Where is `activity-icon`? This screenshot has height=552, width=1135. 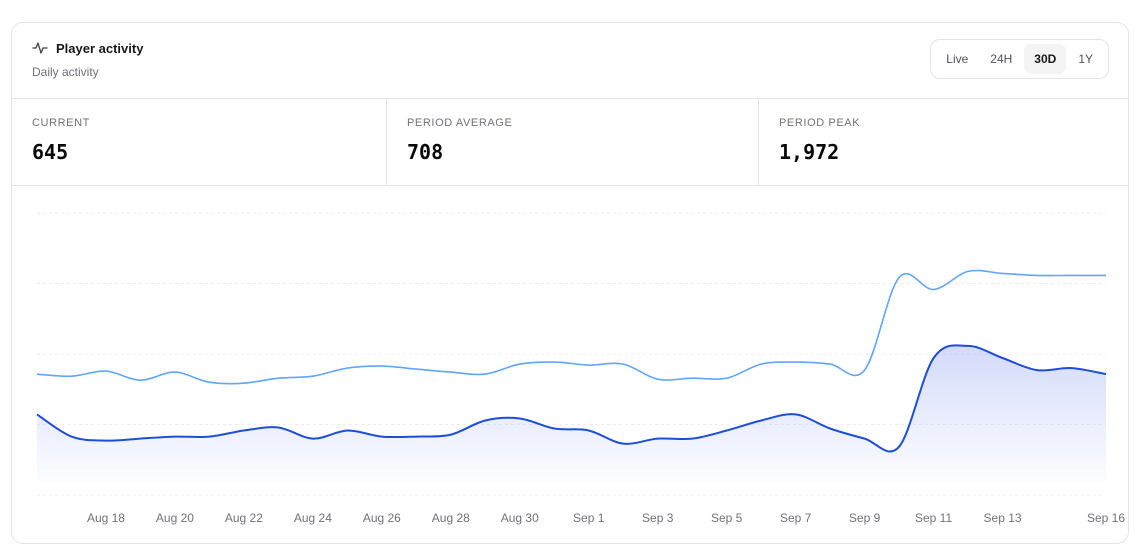 activity-icon is located at coordinates (40, 48).